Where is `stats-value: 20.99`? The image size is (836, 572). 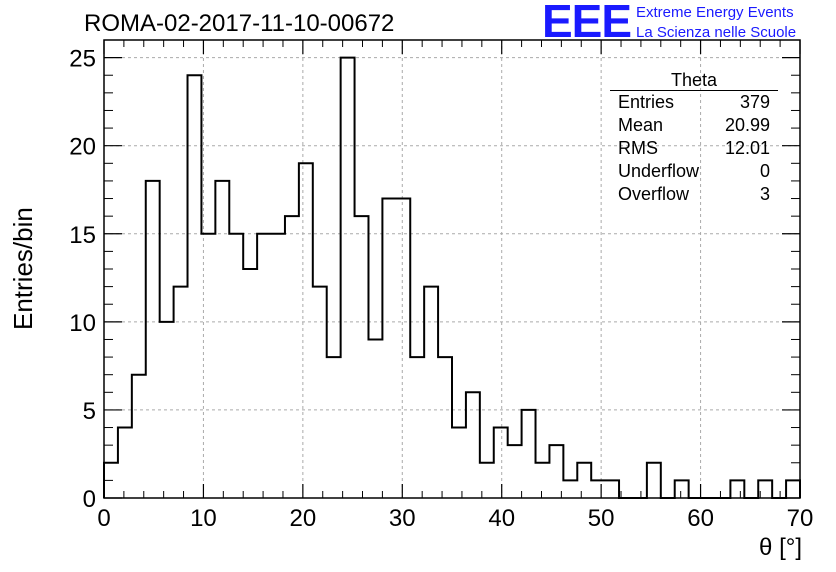 stats-value: 20.99 is located at coordinates (747, 125).